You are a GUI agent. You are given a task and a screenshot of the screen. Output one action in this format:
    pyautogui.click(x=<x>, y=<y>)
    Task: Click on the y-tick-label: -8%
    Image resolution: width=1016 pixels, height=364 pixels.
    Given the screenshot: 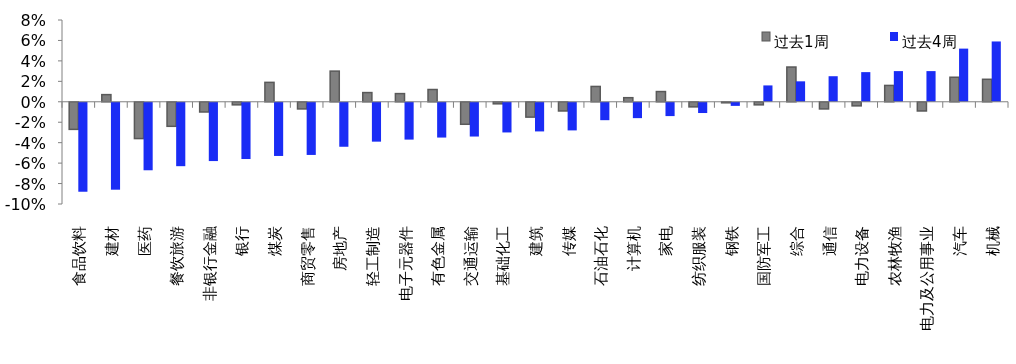 What is the action you would take?
    pyautogui.click(x=30, y=184)
    